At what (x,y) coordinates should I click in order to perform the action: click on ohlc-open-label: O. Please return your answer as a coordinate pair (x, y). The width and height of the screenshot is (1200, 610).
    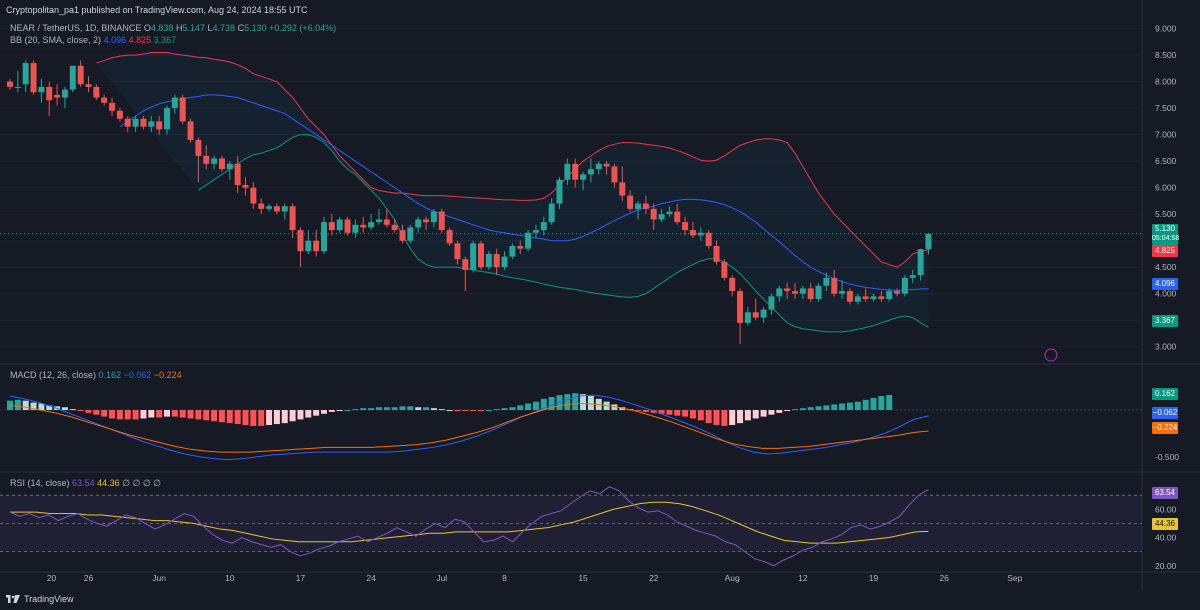
    Looking at the image, I should click on (147, 28).